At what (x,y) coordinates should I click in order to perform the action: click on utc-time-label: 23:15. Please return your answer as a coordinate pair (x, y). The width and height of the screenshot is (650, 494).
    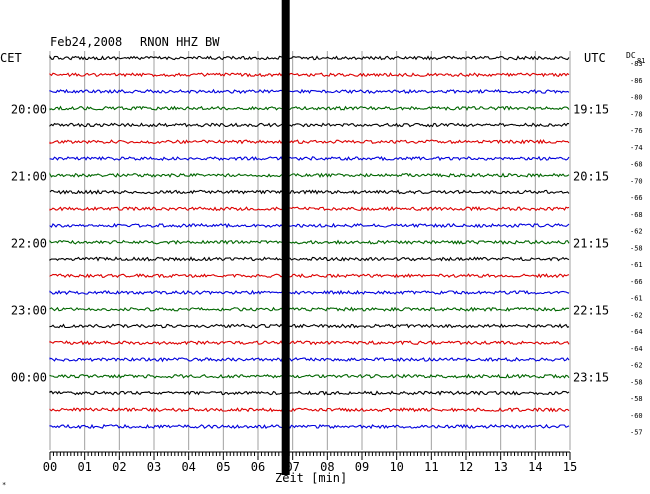
    Looking at the image, I should click on (591, 377).